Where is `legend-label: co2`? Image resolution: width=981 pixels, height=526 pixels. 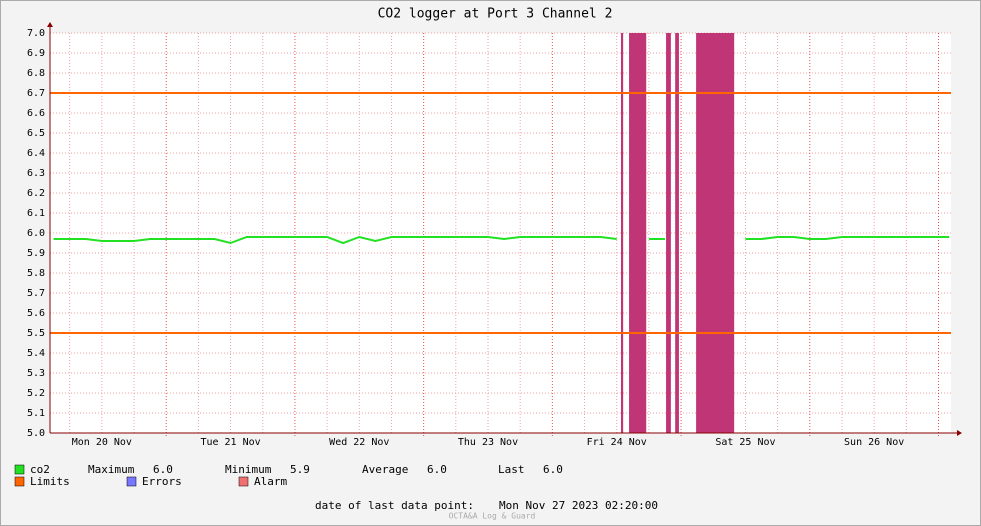
legend-label: co2 is located at coordinates (40, 469).